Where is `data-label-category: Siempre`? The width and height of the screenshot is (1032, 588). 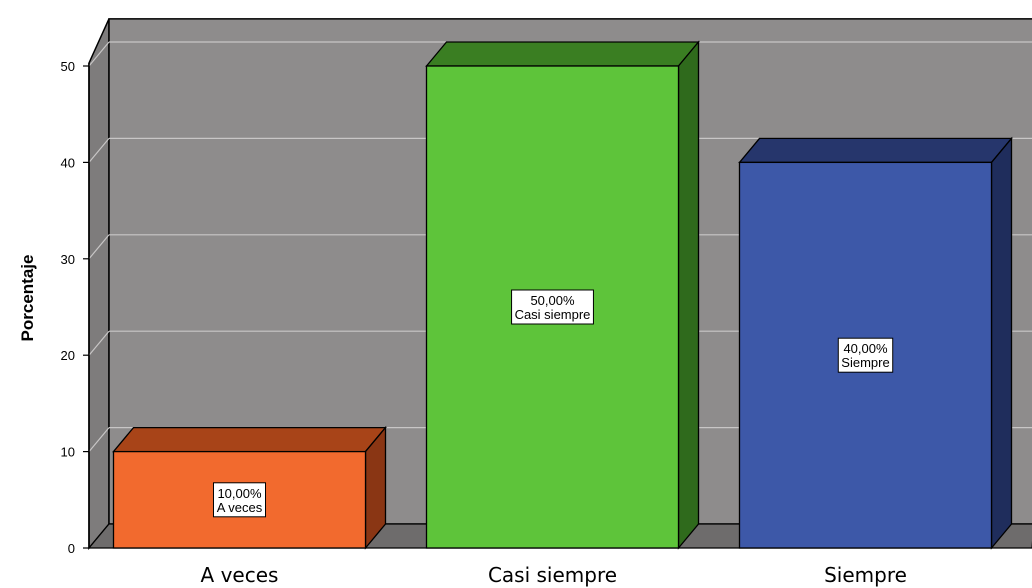
data-label-category: Siempre is located at coordinates (865, 362).